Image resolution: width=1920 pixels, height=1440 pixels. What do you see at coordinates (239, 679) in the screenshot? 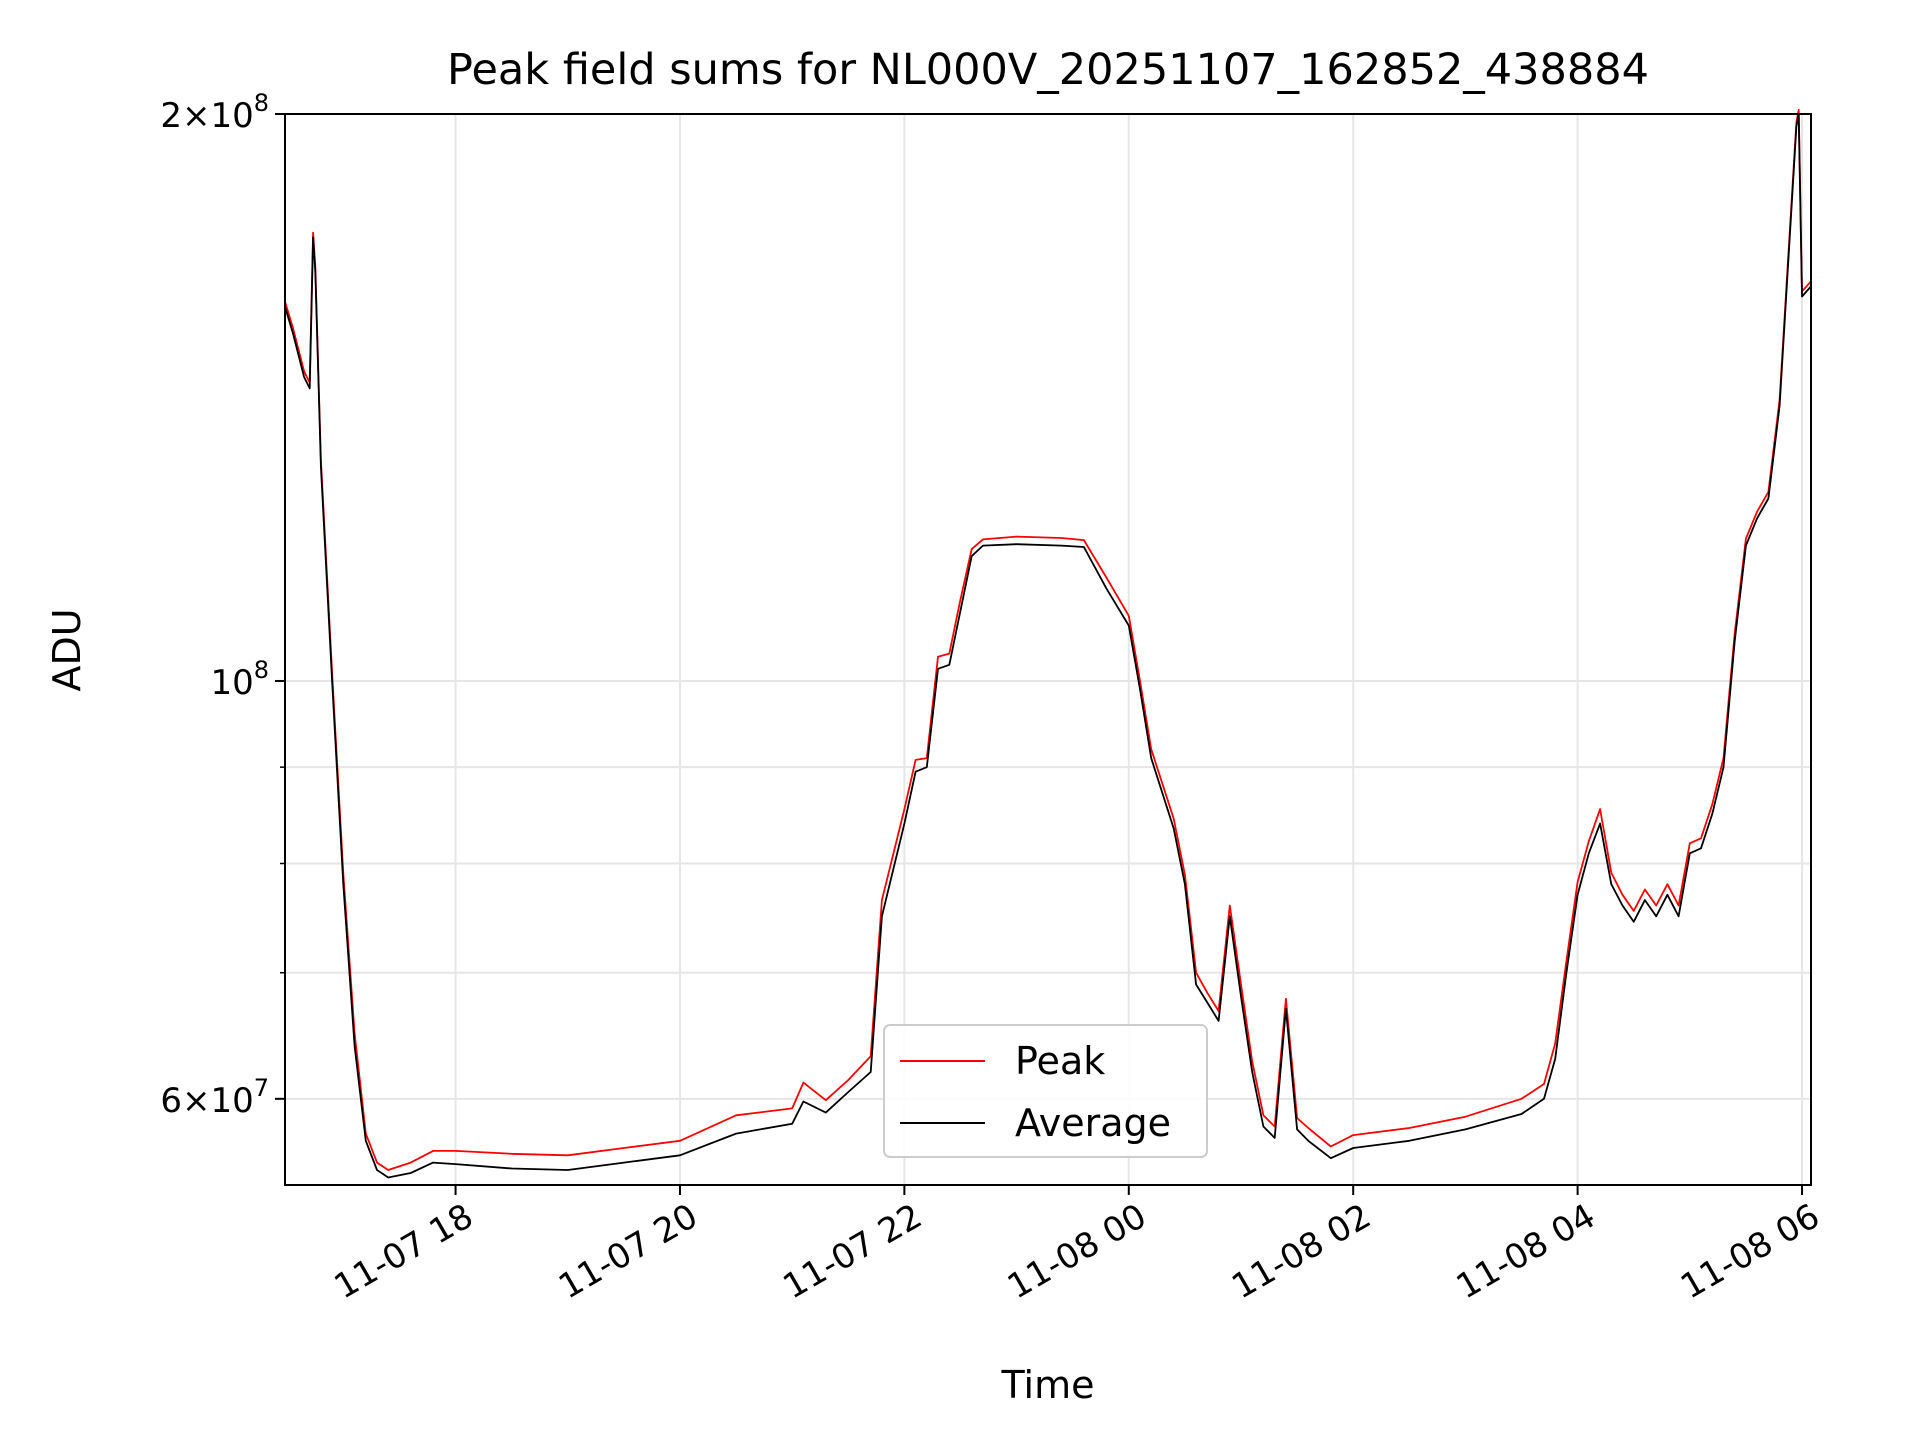
I see `y-tick-label: 108` at bounding box center [239, 679].